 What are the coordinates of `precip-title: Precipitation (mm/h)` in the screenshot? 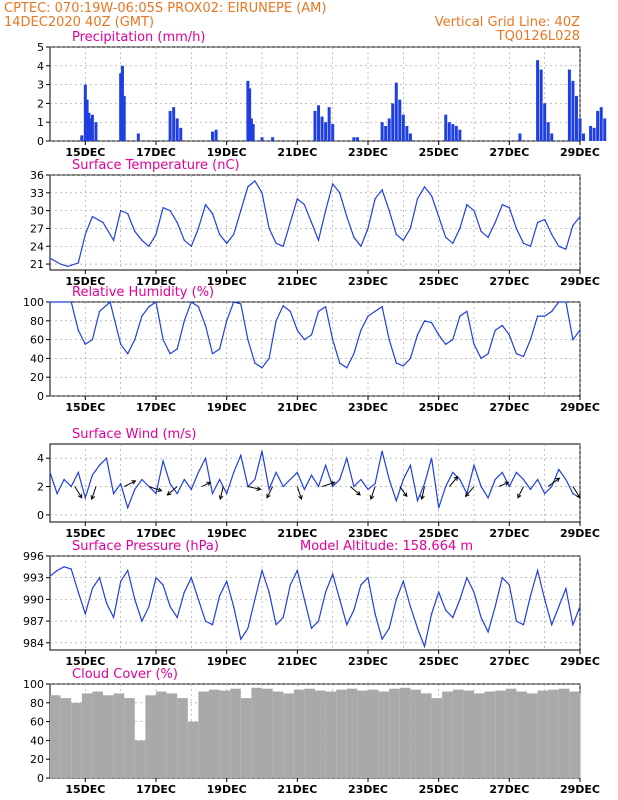 It's located at (138, 37).